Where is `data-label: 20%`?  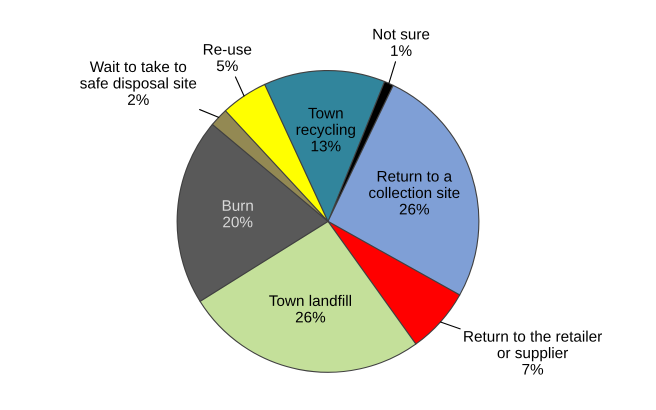 data-label: 20% is located at coordinates (237, 222).